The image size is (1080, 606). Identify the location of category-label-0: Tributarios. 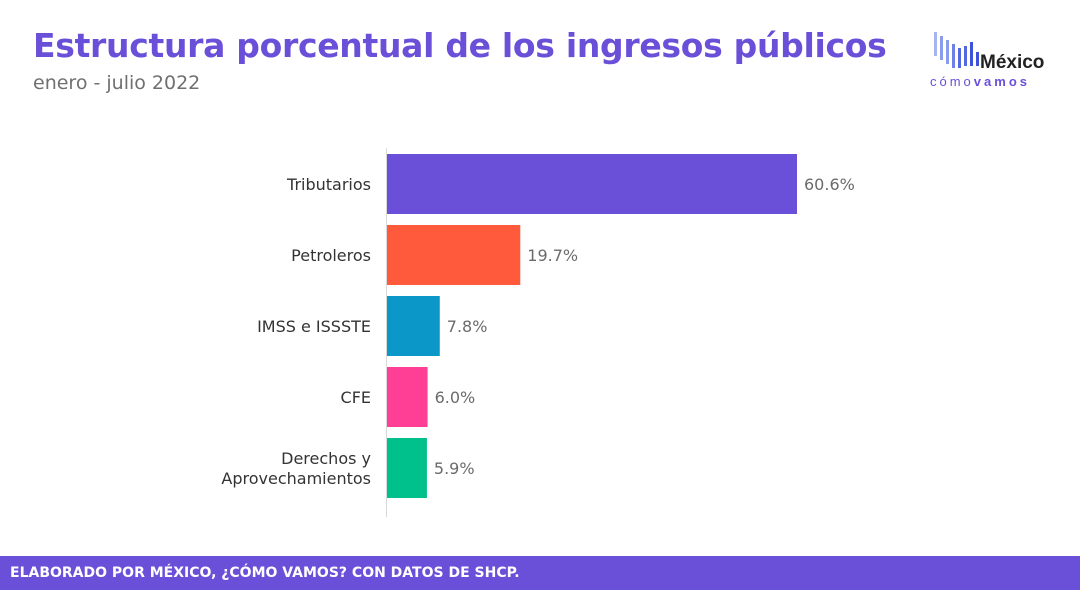
(328, 184).